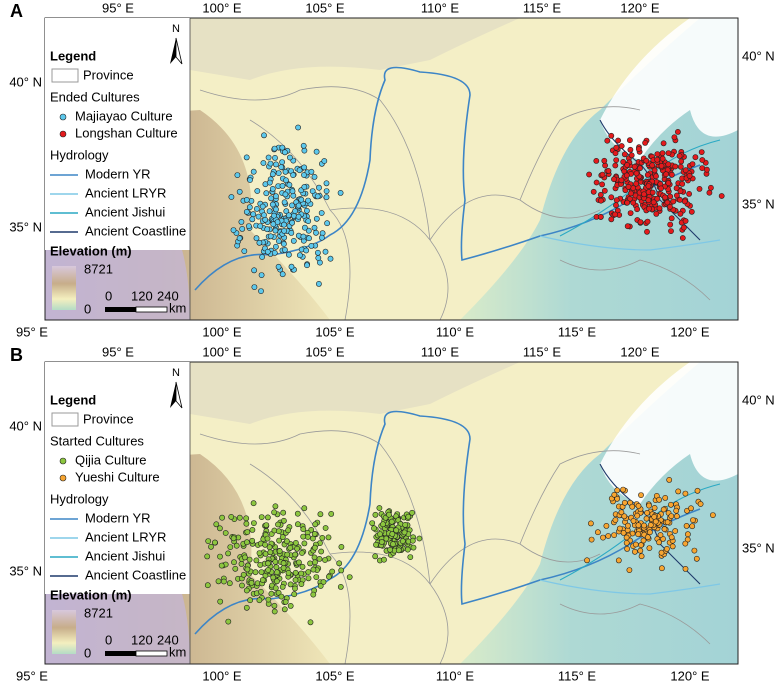 The width and height of the screenshot is (782, 685). What do you see at coordinates (176, 29) in the screenshot?
I see `north-label: N` at bounding box center [176, 29].